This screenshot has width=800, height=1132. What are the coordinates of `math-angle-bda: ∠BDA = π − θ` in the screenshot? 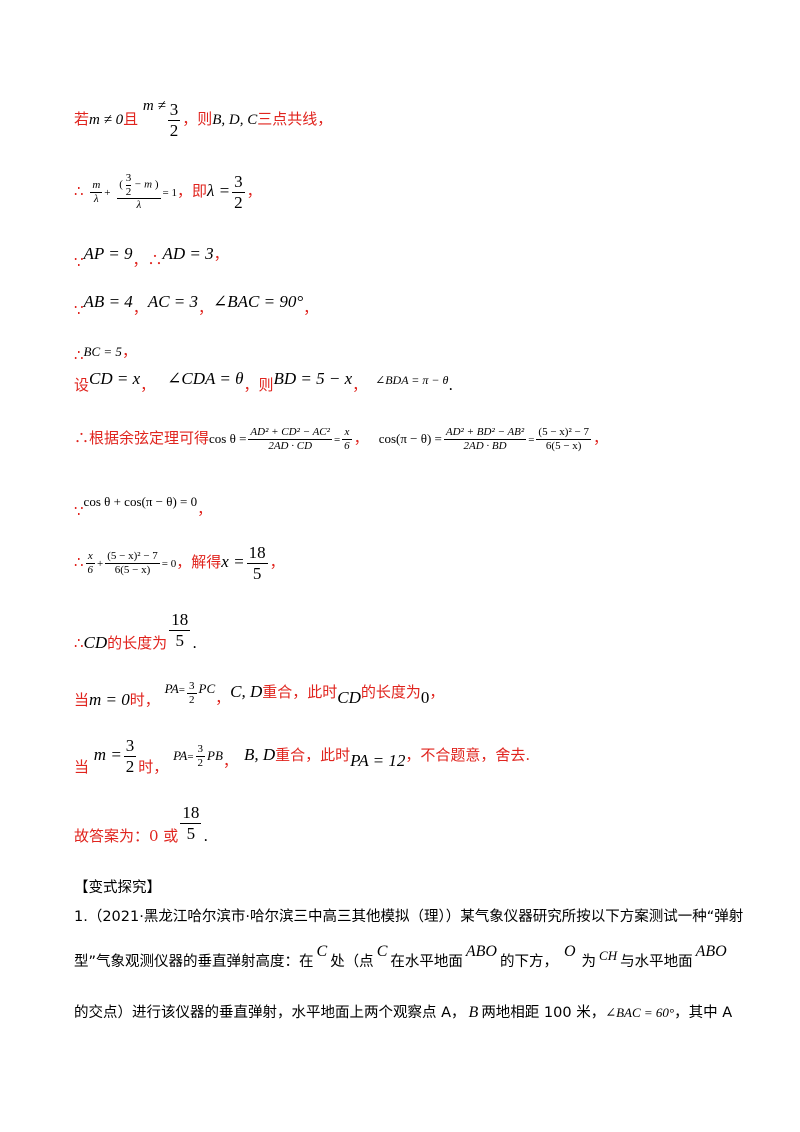 It's located at (412, 380).